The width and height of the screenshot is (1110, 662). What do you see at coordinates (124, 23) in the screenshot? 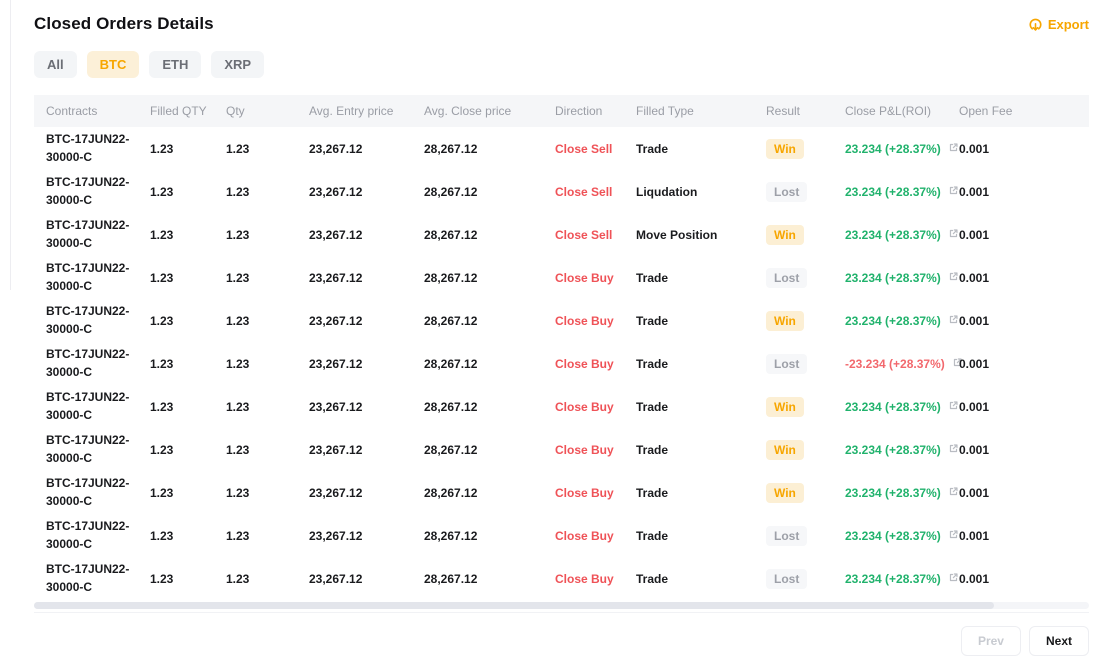
I see `page-title: Closed Orders Details` at bounding box center [124, 23].